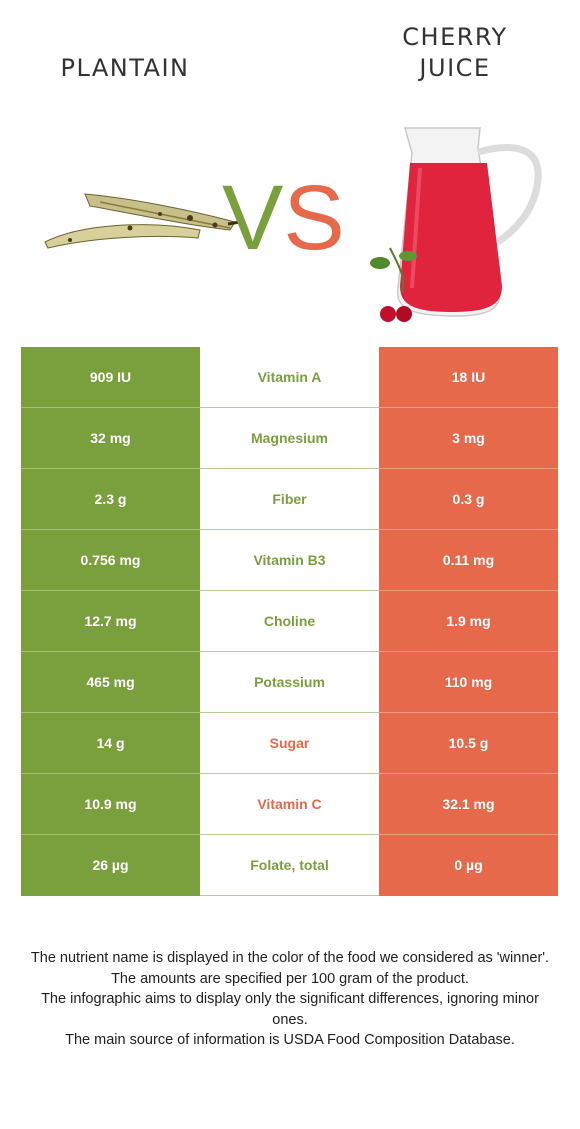  What do you see at coordinates (110, 682) in the screenshot?
I see `left-value: 465 mg` at bounding box center [110, 682].